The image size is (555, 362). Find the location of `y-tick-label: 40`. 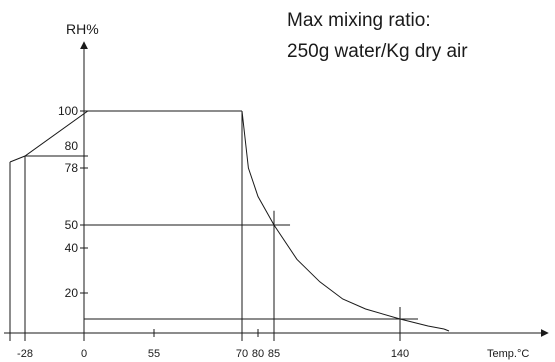

y-tick-label: 40 is located at coordinates (72, 248).